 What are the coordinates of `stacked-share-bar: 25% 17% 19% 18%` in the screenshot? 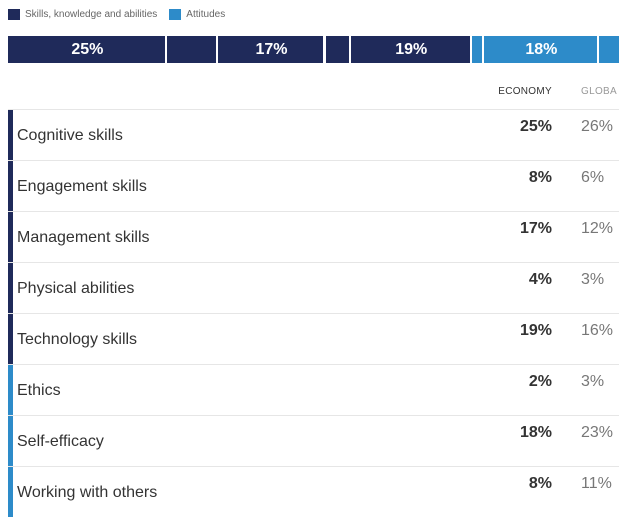 It's located at (313, 49).